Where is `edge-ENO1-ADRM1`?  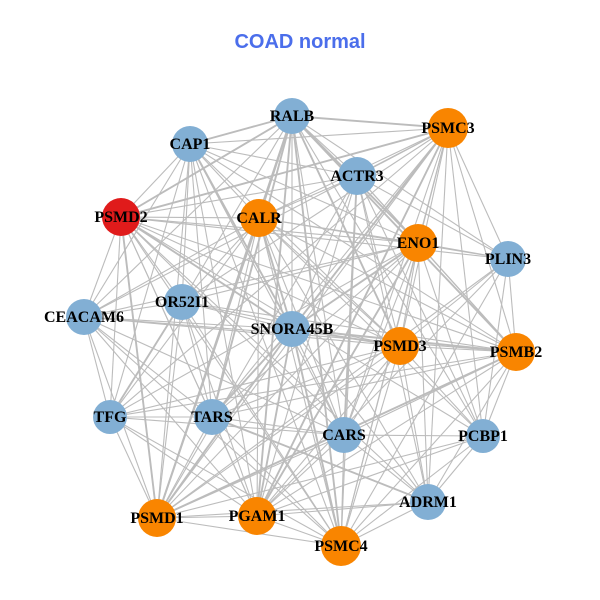
edge-ENO1-ADRM1 is located at coordinates (423, 372).